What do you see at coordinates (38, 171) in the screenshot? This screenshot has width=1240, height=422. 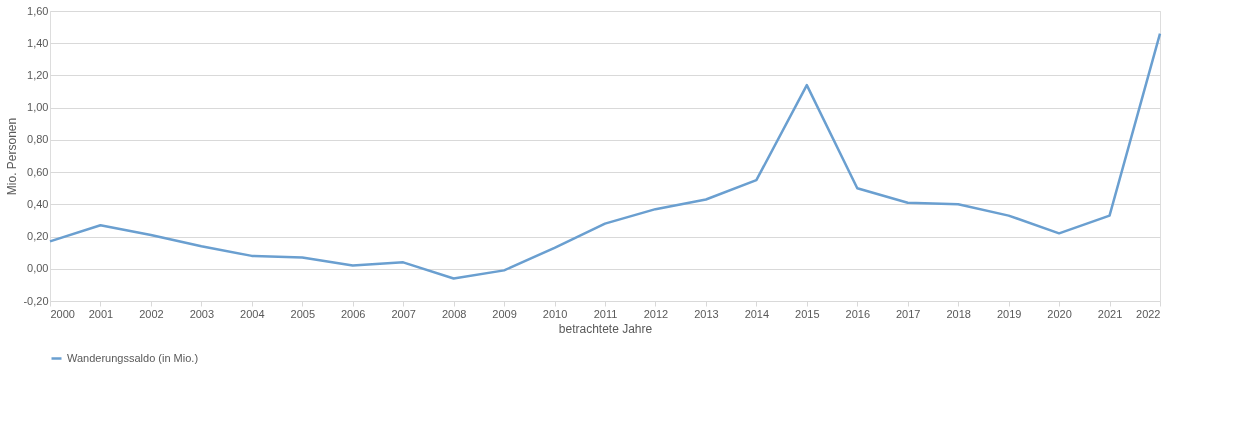 I see `y-tick-label: 0,60` at bounding box center [38, 171].